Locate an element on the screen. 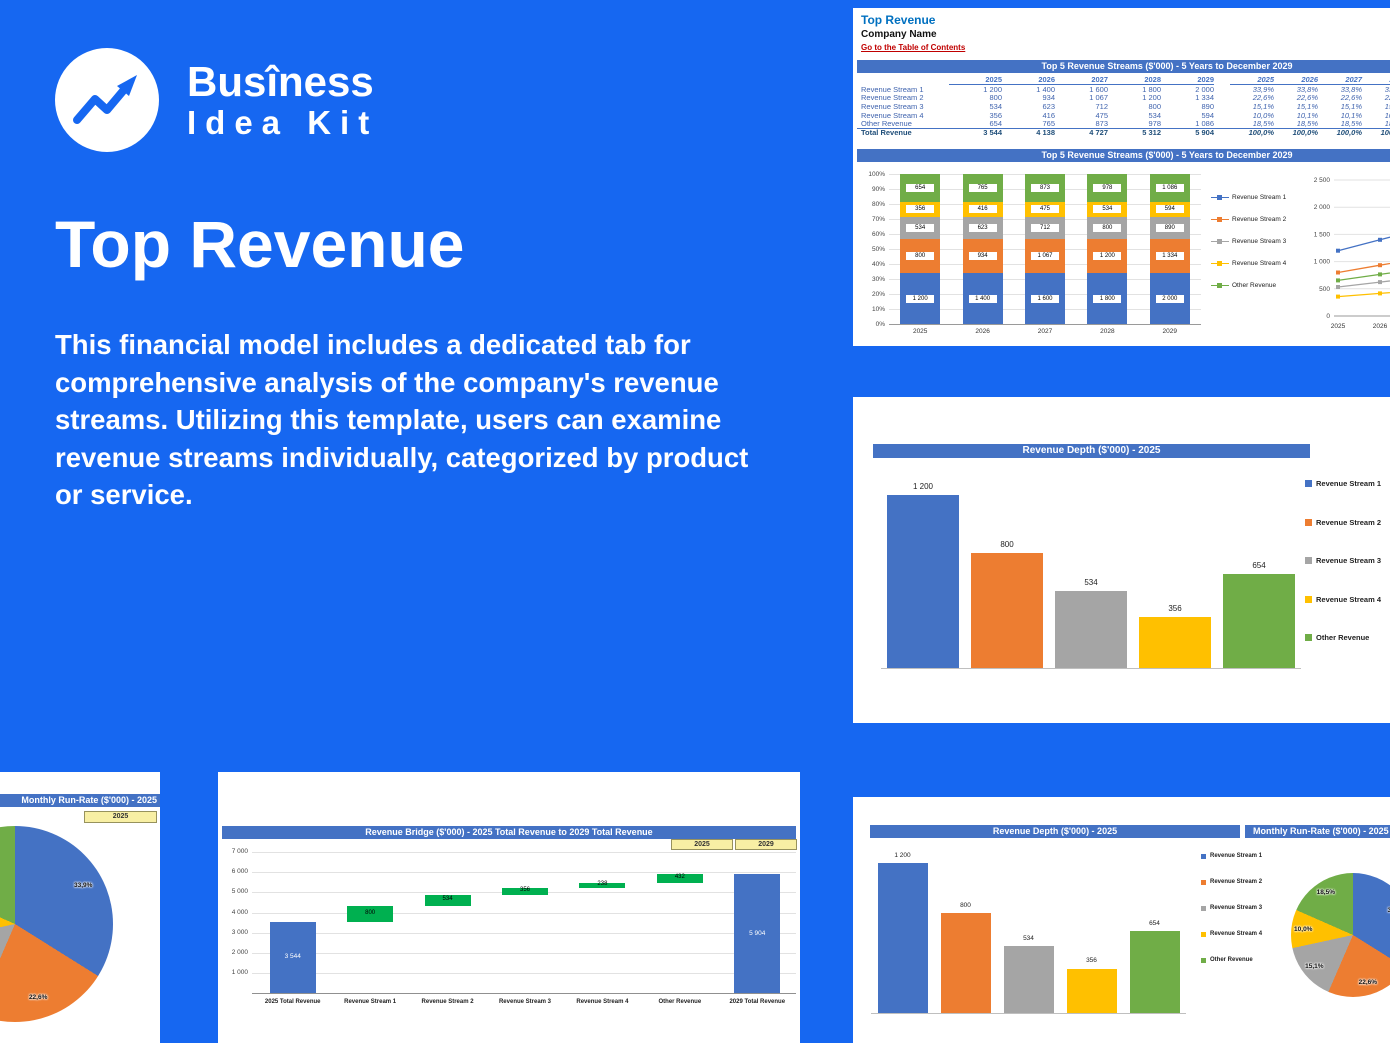 The height and width of the screenshot is (1043, 1390). row-label: Total Revenue is located at coordinates (886, 133).